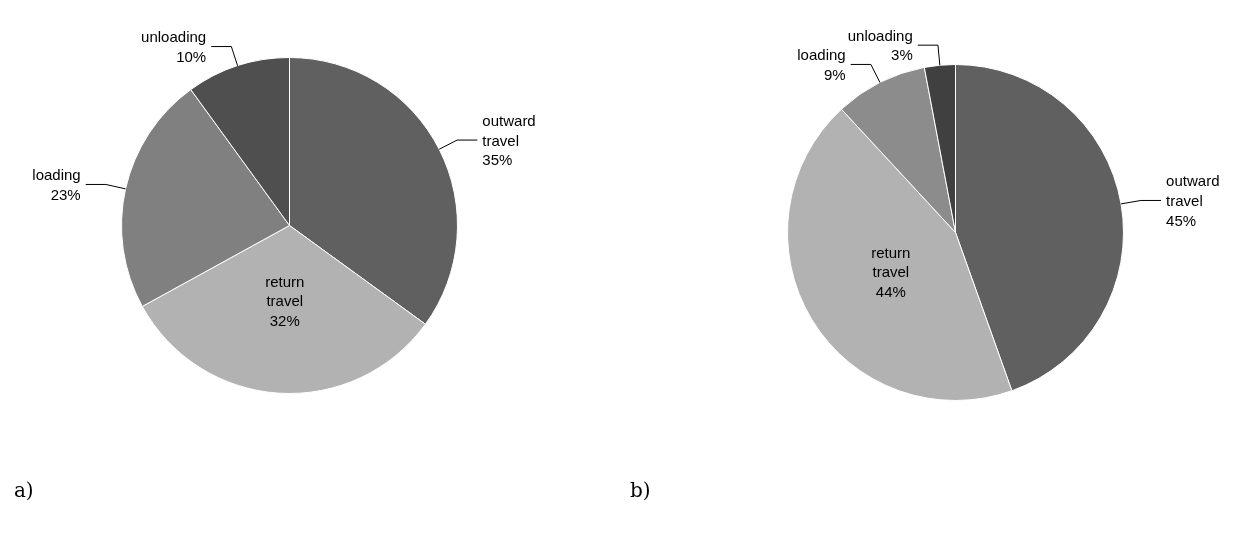 Image resolution: width=1233 pixels, height=542 pixels. What do you see at coordinates (834, 74) in the screenshot?
I see `data-label: 9%` at bounding box center [834, 74].